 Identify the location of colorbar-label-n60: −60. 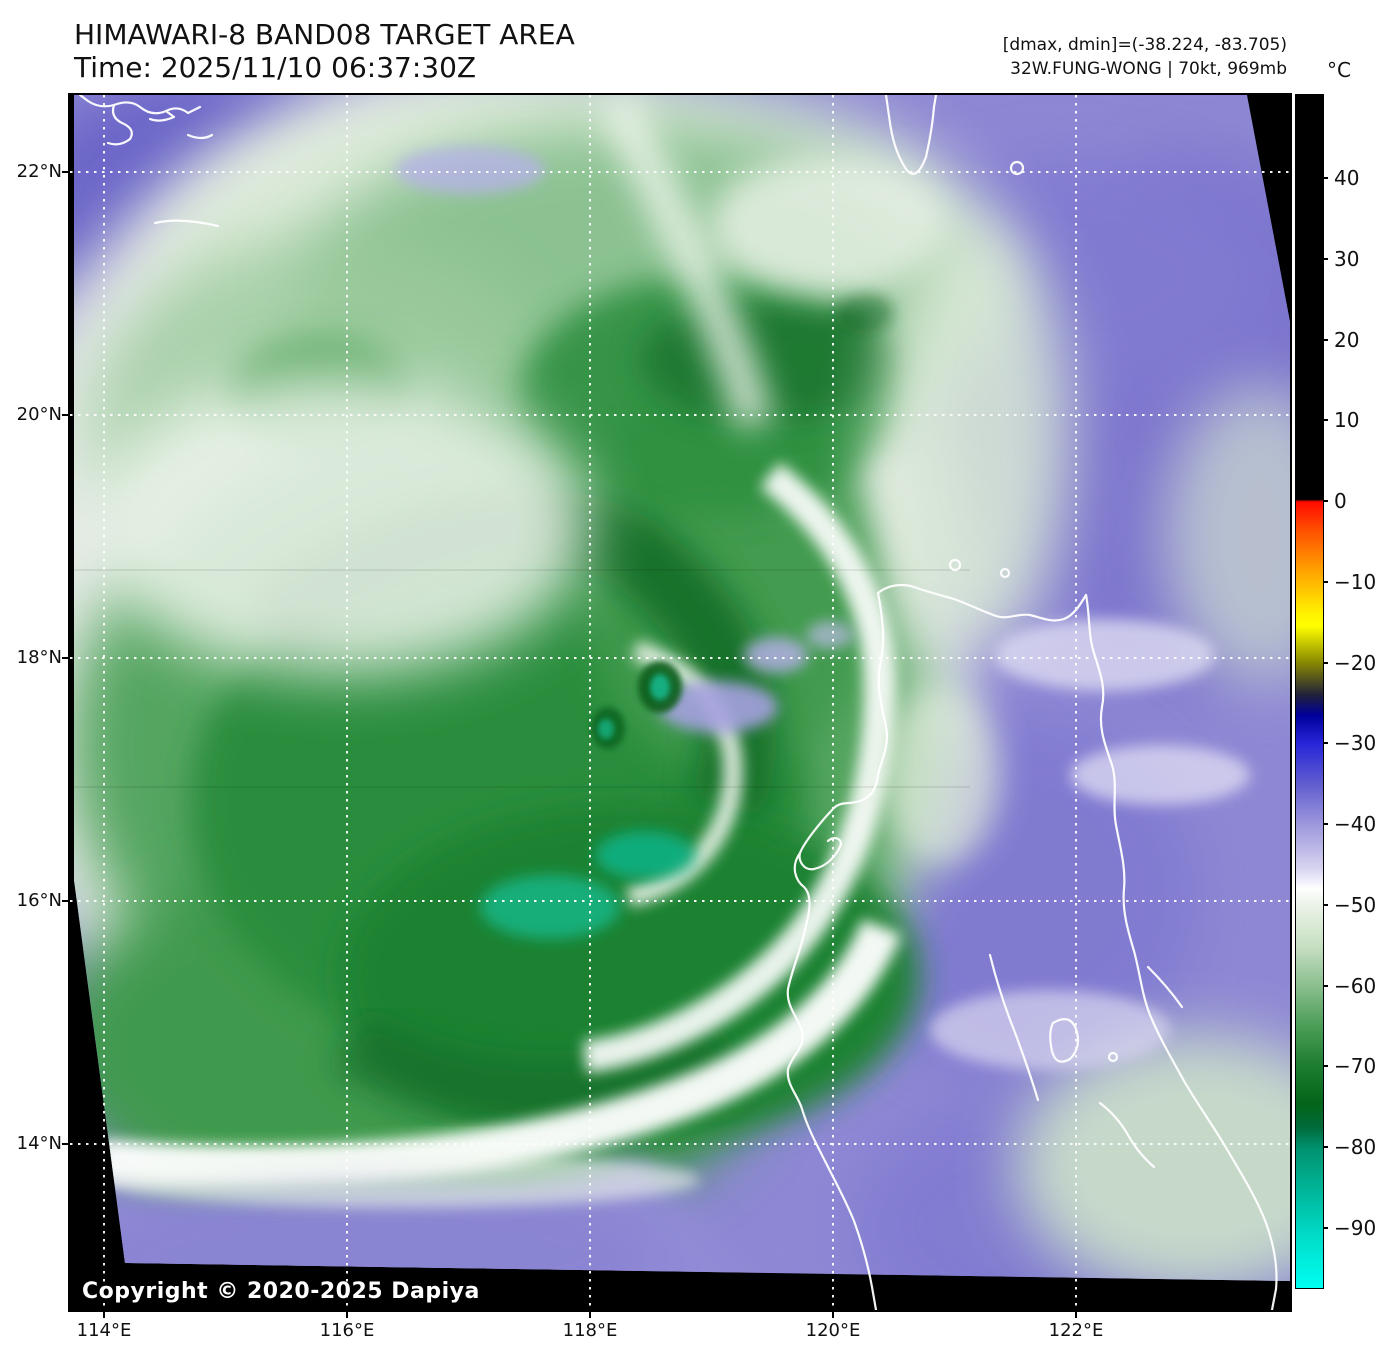
(1355, 986).